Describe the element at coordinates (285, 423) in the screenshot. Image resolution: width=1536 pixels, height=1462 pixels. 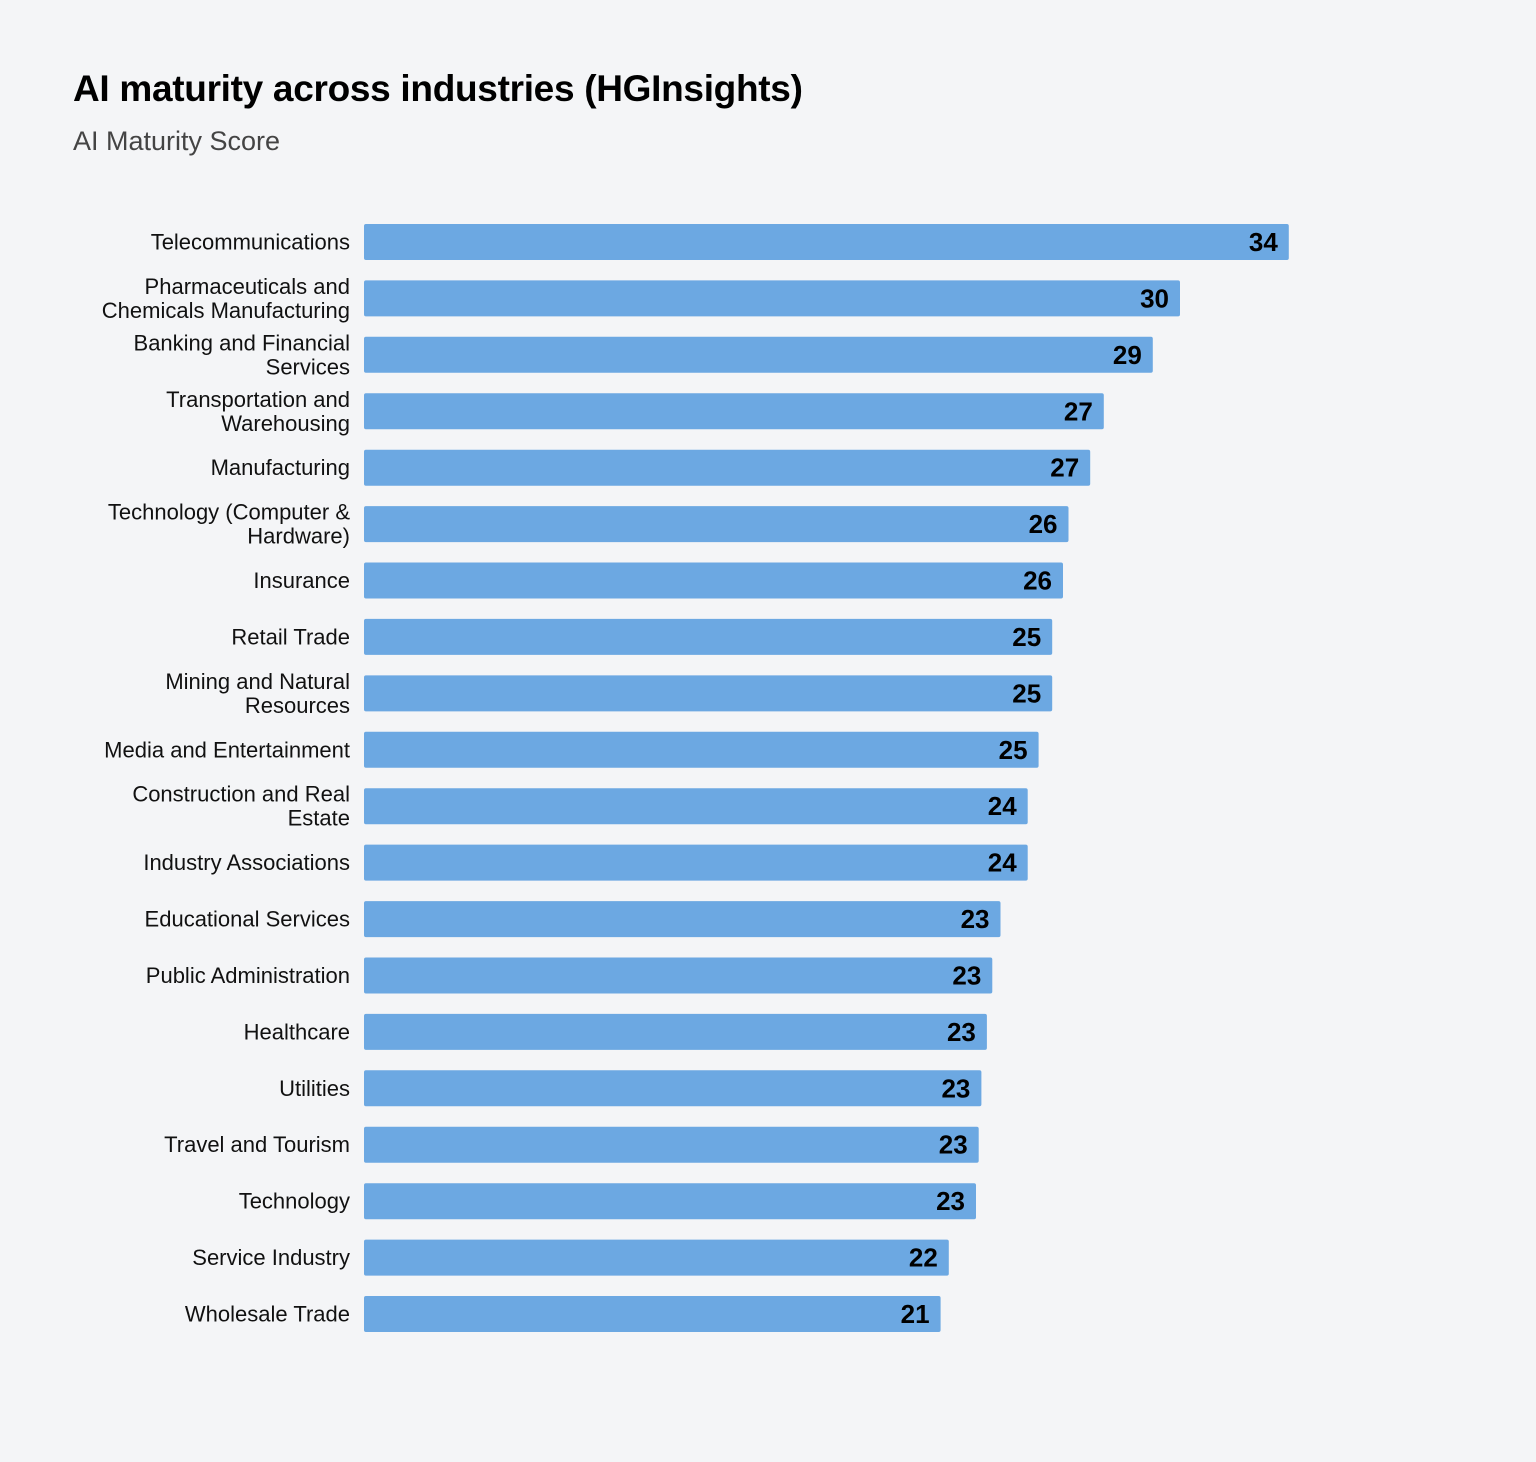
I see `category-label: Warehousing` at that location.